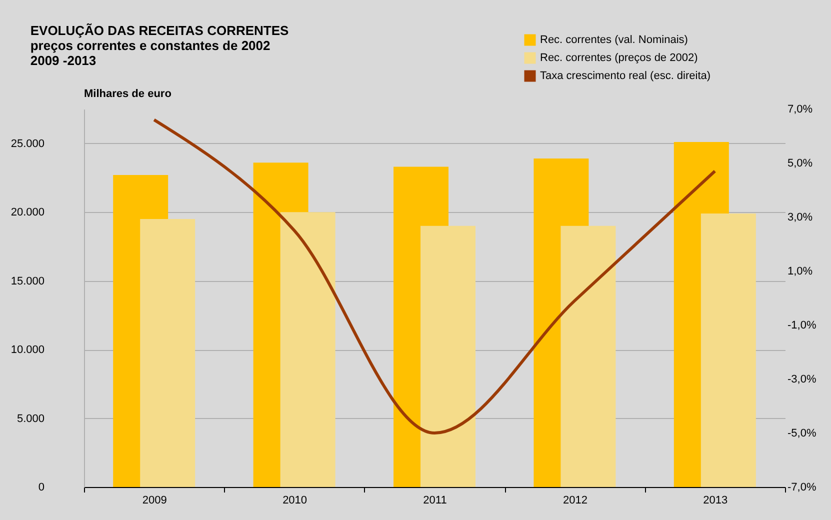  Describe the element at coordinates (27, 350) in the screenshot. I see `y-tick-label: 10.000` at that location.